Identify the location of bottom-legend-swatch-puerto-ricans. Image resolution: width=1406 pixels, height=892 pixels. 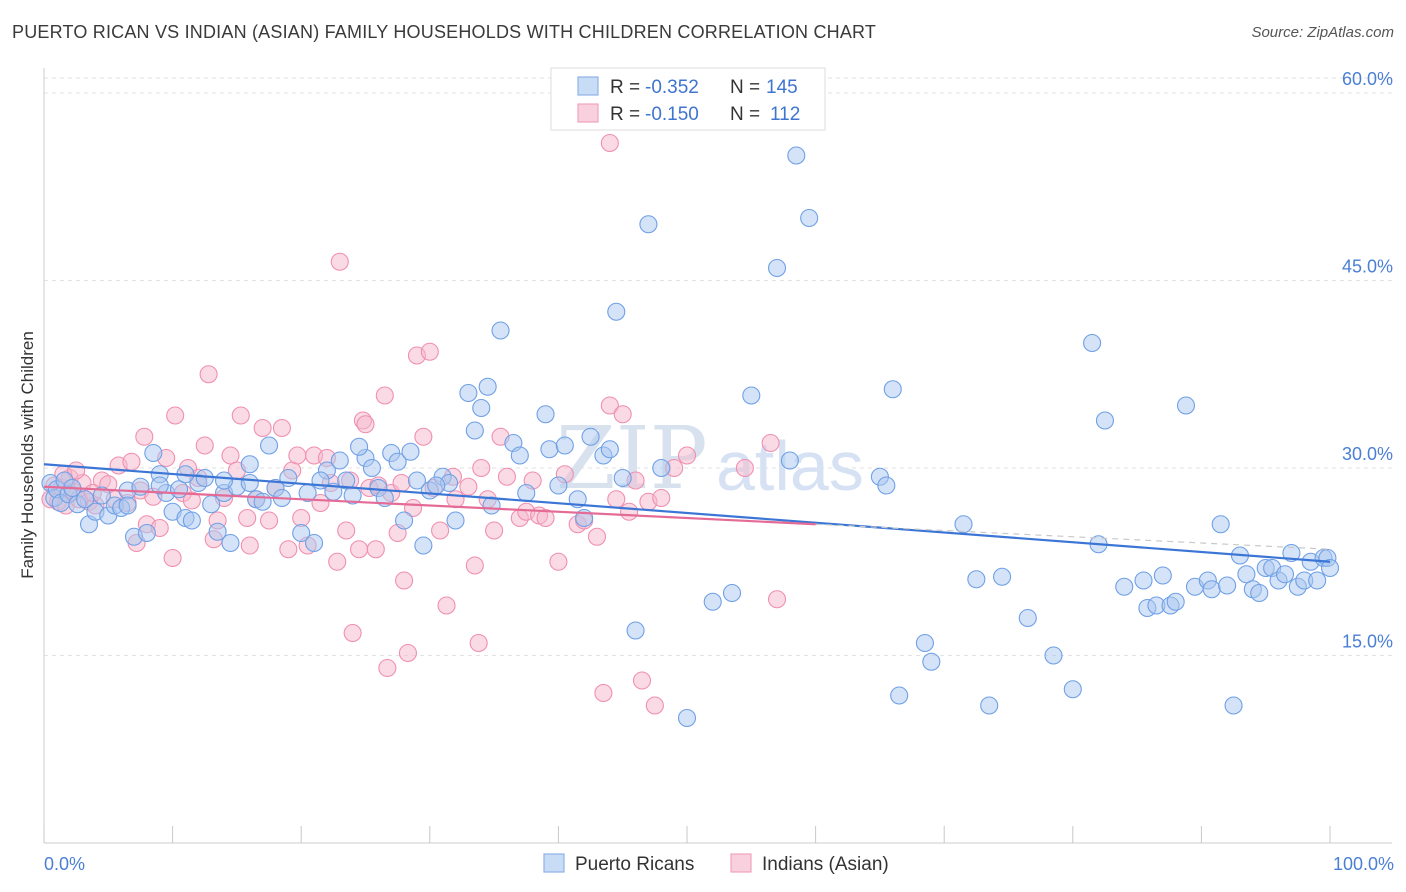
(554, 863).